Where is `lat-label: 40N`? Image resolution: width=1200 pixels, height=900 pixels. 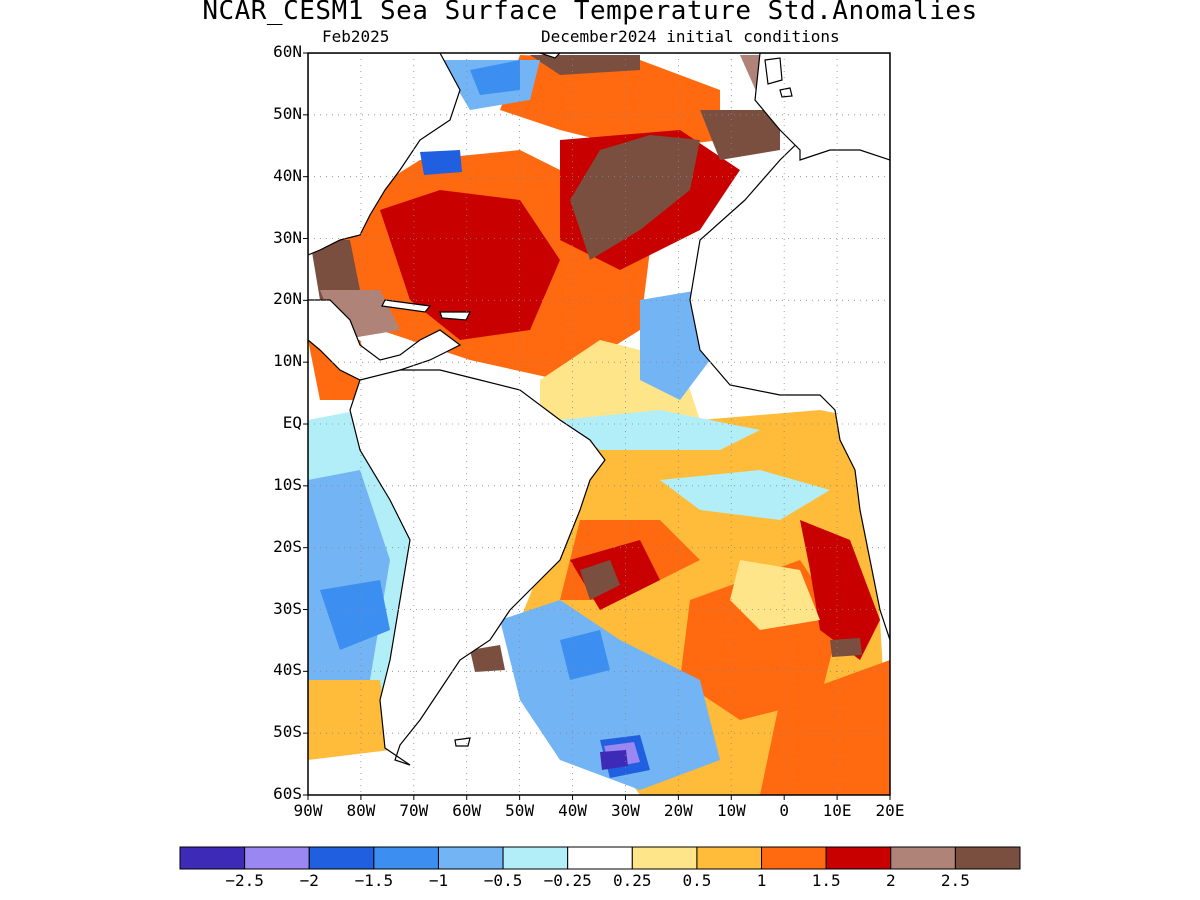
lat-label: 40N is located at coordinates (287, 175).